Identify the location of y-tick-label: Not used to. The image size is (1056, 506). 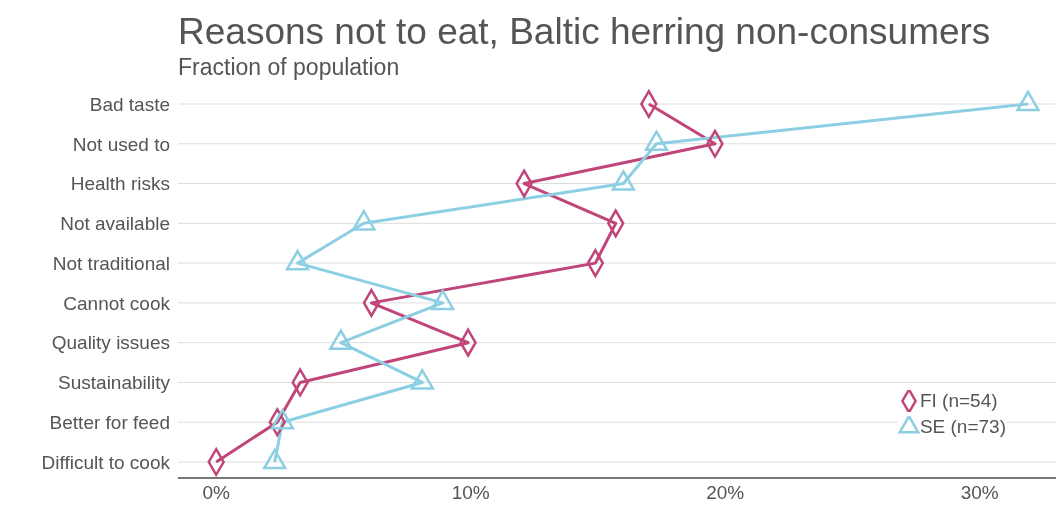
(121, 144).